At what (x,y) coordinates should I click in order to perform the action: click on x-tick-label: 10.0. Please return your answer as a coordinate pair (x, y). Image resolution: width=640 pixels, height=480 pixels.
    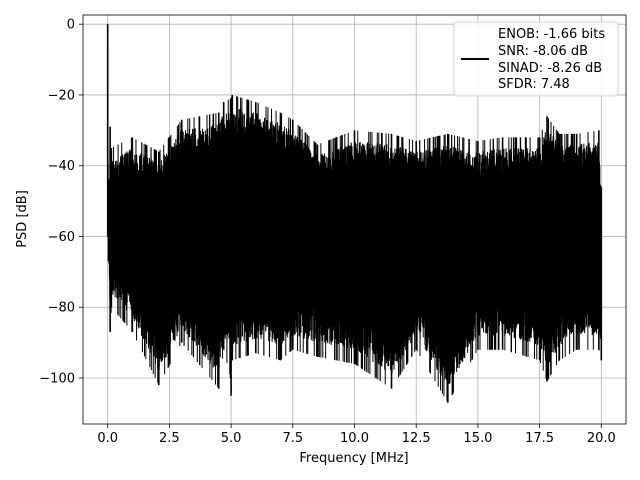
    Looking at the image, I should click on (354, 438).